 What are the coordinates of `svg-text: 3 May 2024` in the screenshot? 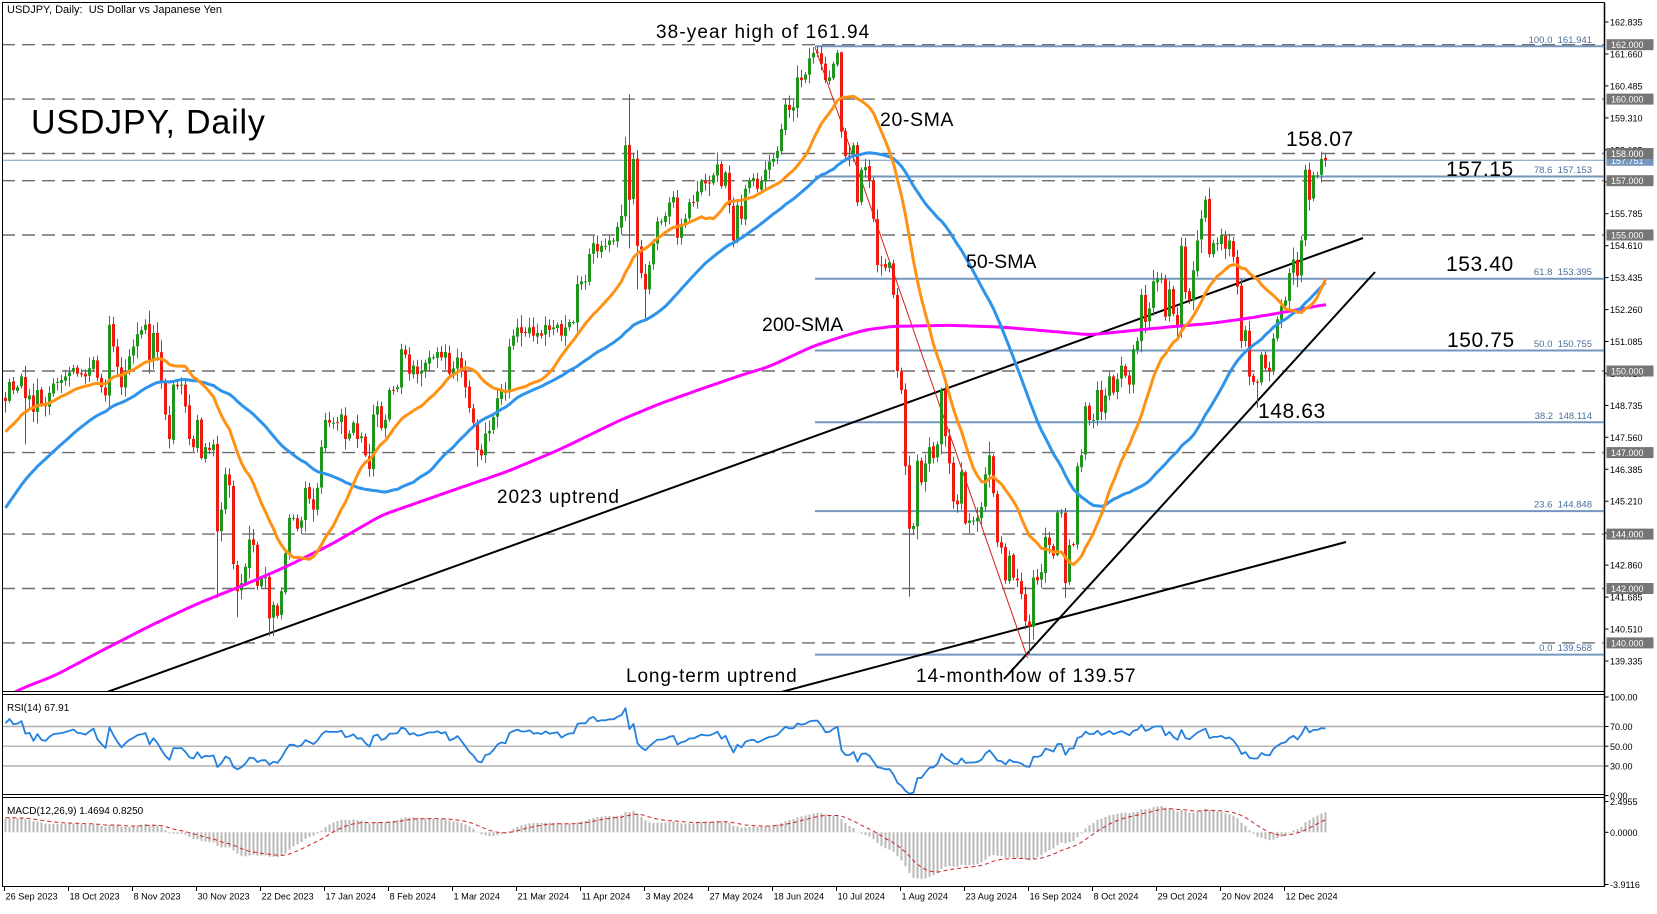 It's located at (670, 897).